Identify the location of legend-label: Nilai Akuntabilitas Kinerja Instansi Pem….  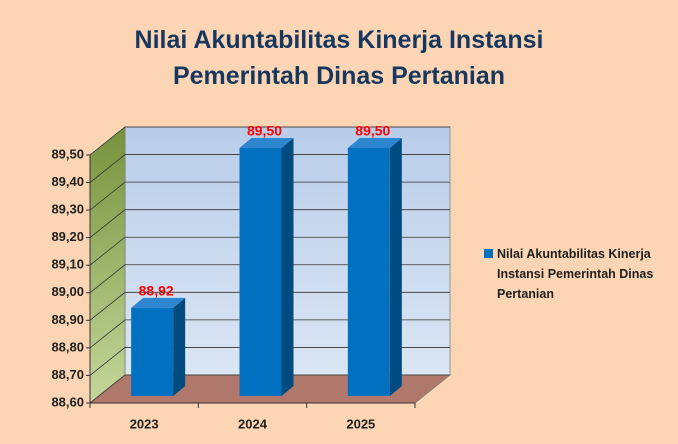
(575, 274).